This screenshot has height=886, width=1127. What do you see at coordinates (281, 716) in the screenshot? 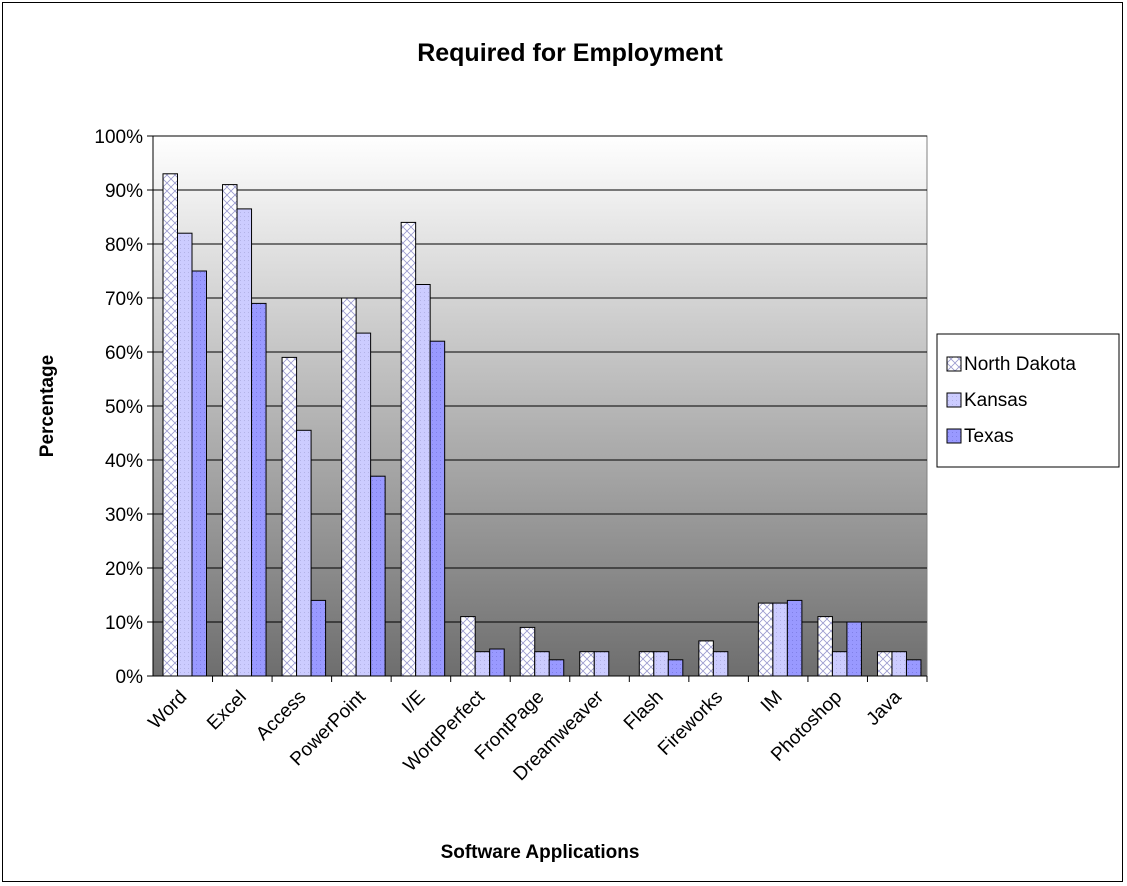
I see `x-tick-label: Access` at bounding box center [281, 716].